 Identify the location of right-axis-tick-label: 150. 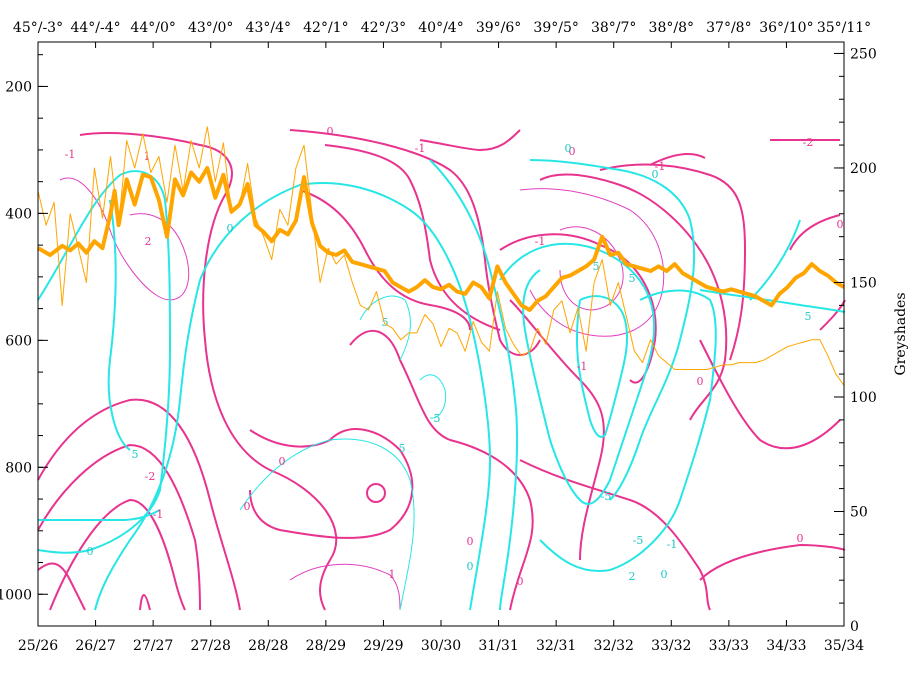
(863, 283).